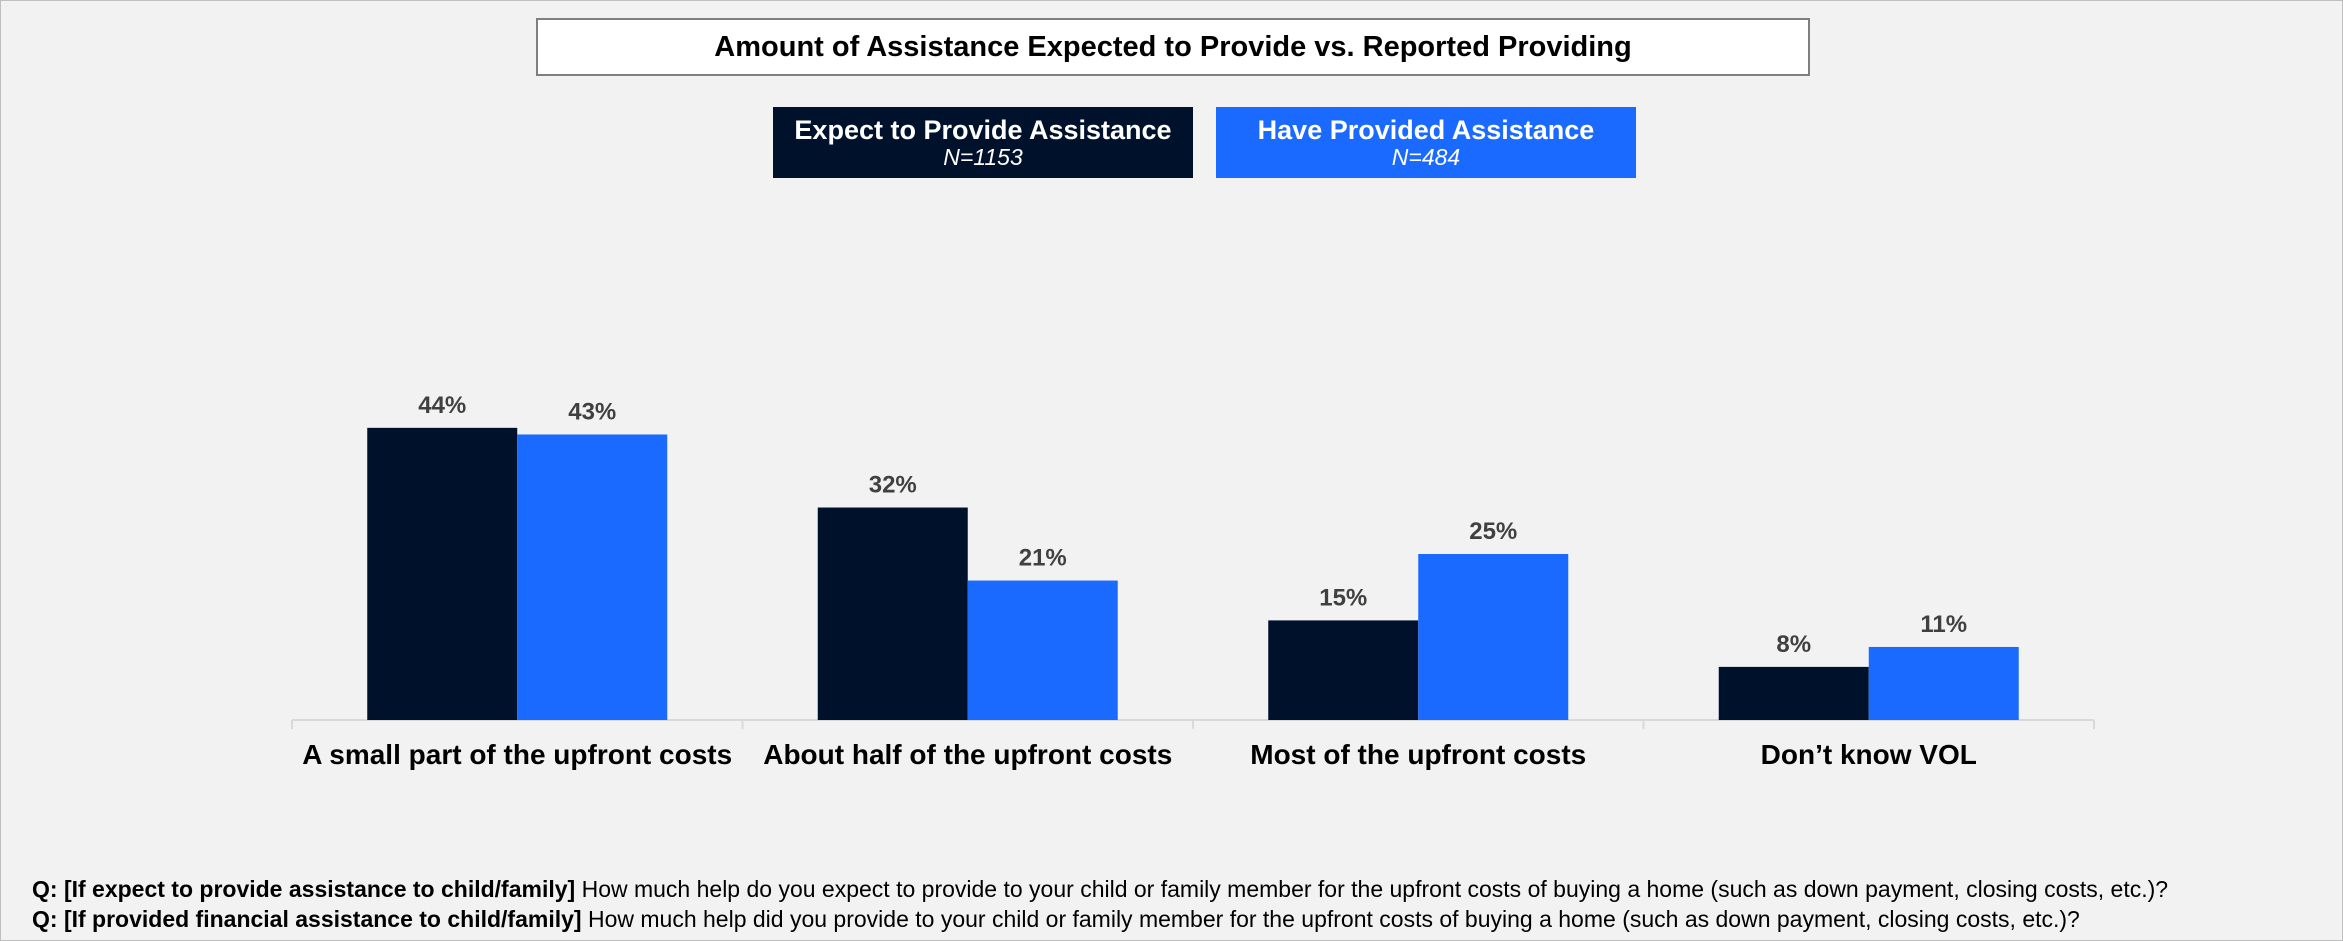 This screenshot has width=2343, height=941. I want to click on bar-have-provided-assistance-don-t-know-vol, so click(1943, 683).